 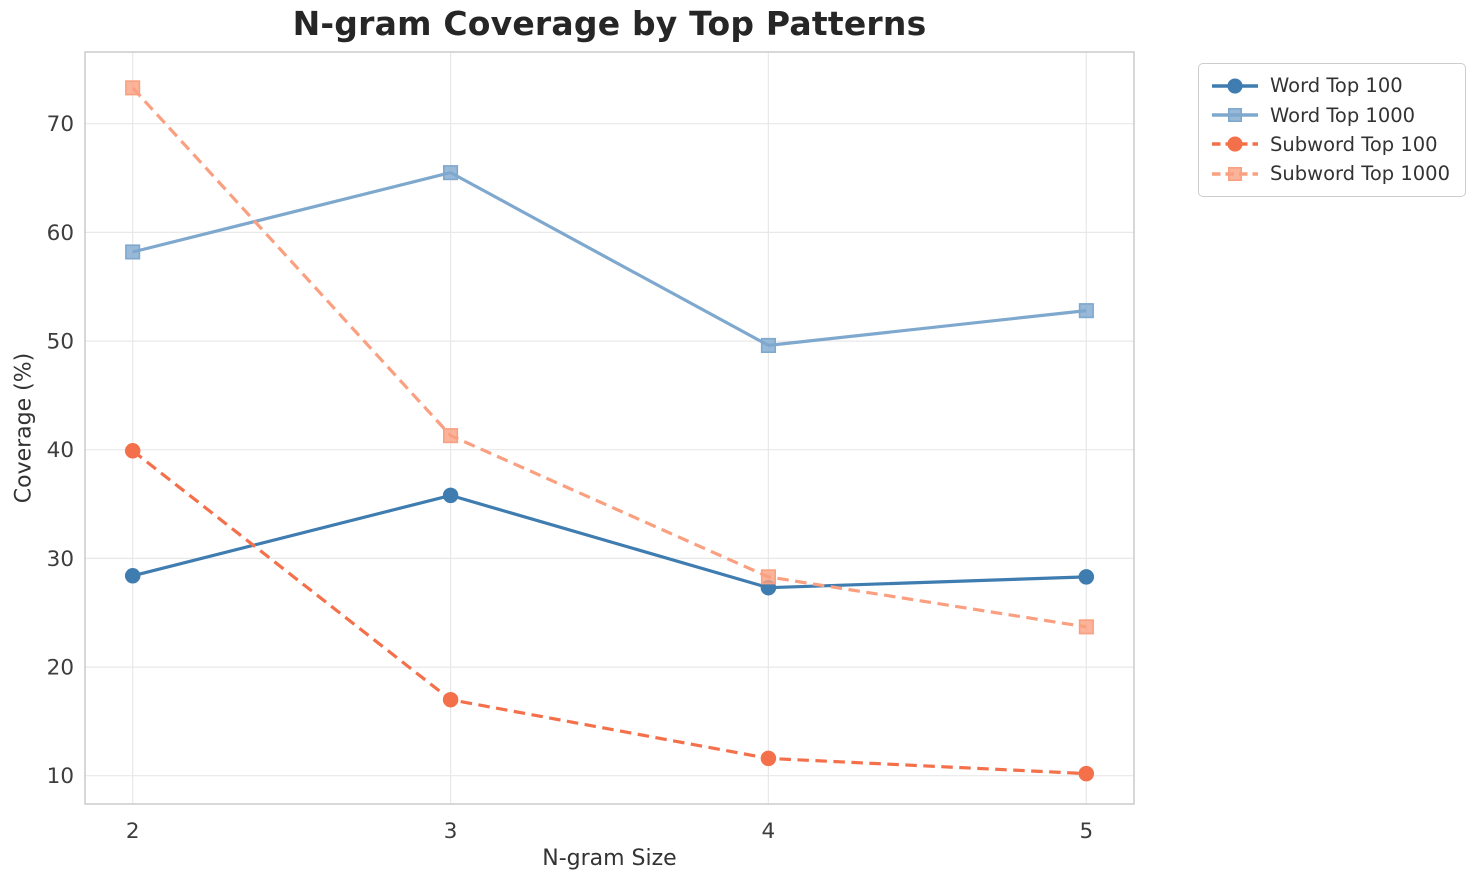 I want to click on marker-subword-top-1000-x4, so click(x=768, y=577).